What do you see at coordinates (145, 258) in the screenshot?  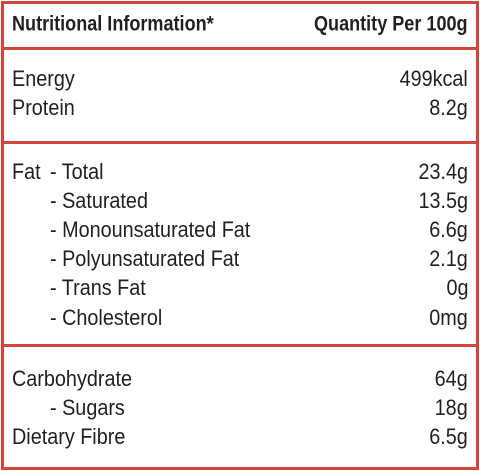 I see `row-label: - Polyunsaturated Fat` at bounding box center [145, 258].